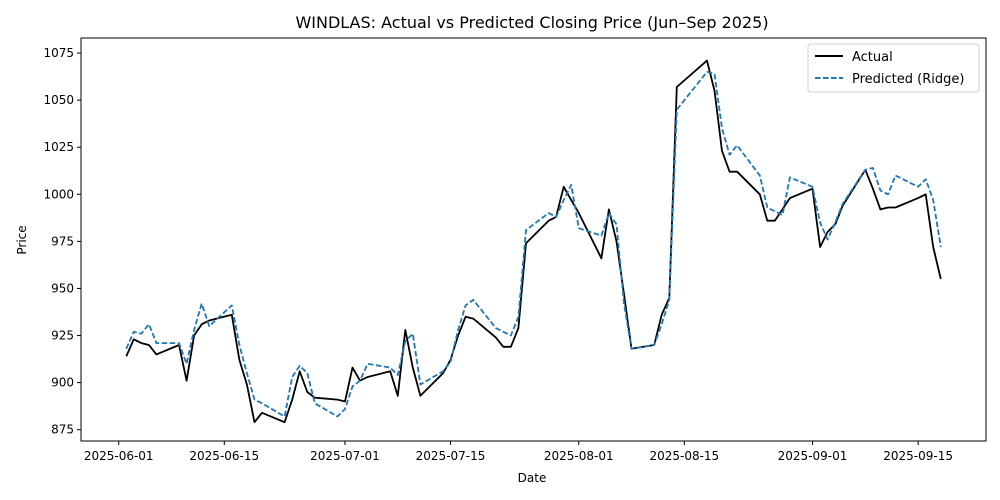  I want to click on y-tick-label: 1025, so click(58, 147).